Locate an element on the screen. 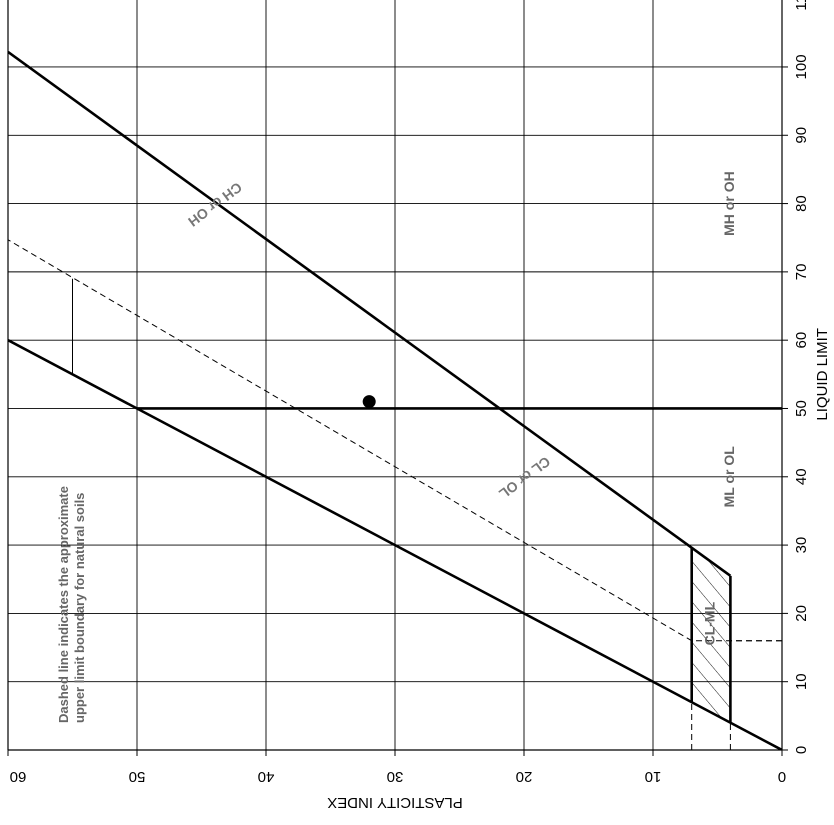 This screenshot has width=834, height=825. tick-label-pi-10: 10 is located at coordinates (653, 776).